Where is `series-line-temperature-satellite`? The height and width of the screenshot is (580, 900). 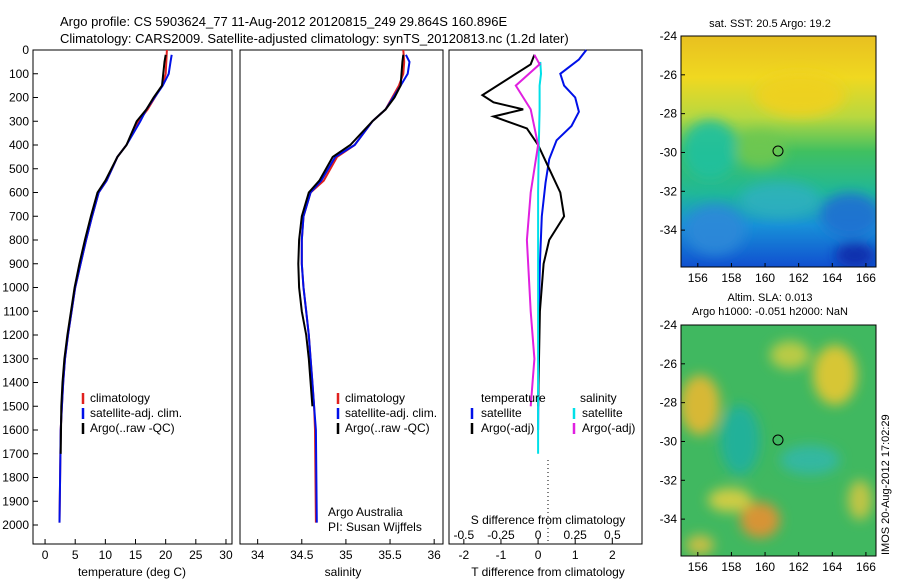
series-line-temperature-satellite is located at coordinates (562, 240).